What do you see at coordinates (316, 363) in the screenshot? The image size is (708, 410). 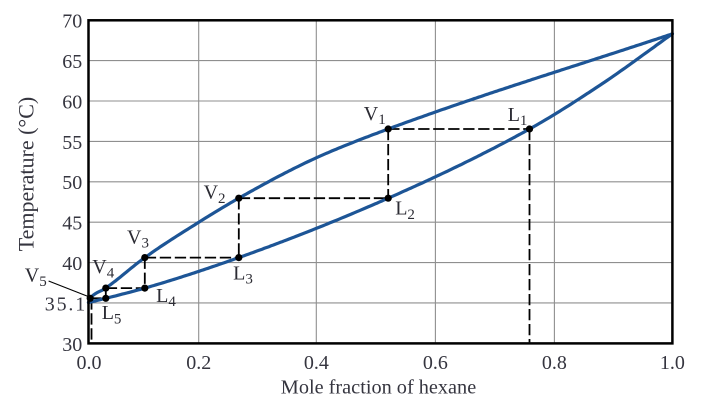 I see `svg-text: 0.4` at bounding box center [316, 363].